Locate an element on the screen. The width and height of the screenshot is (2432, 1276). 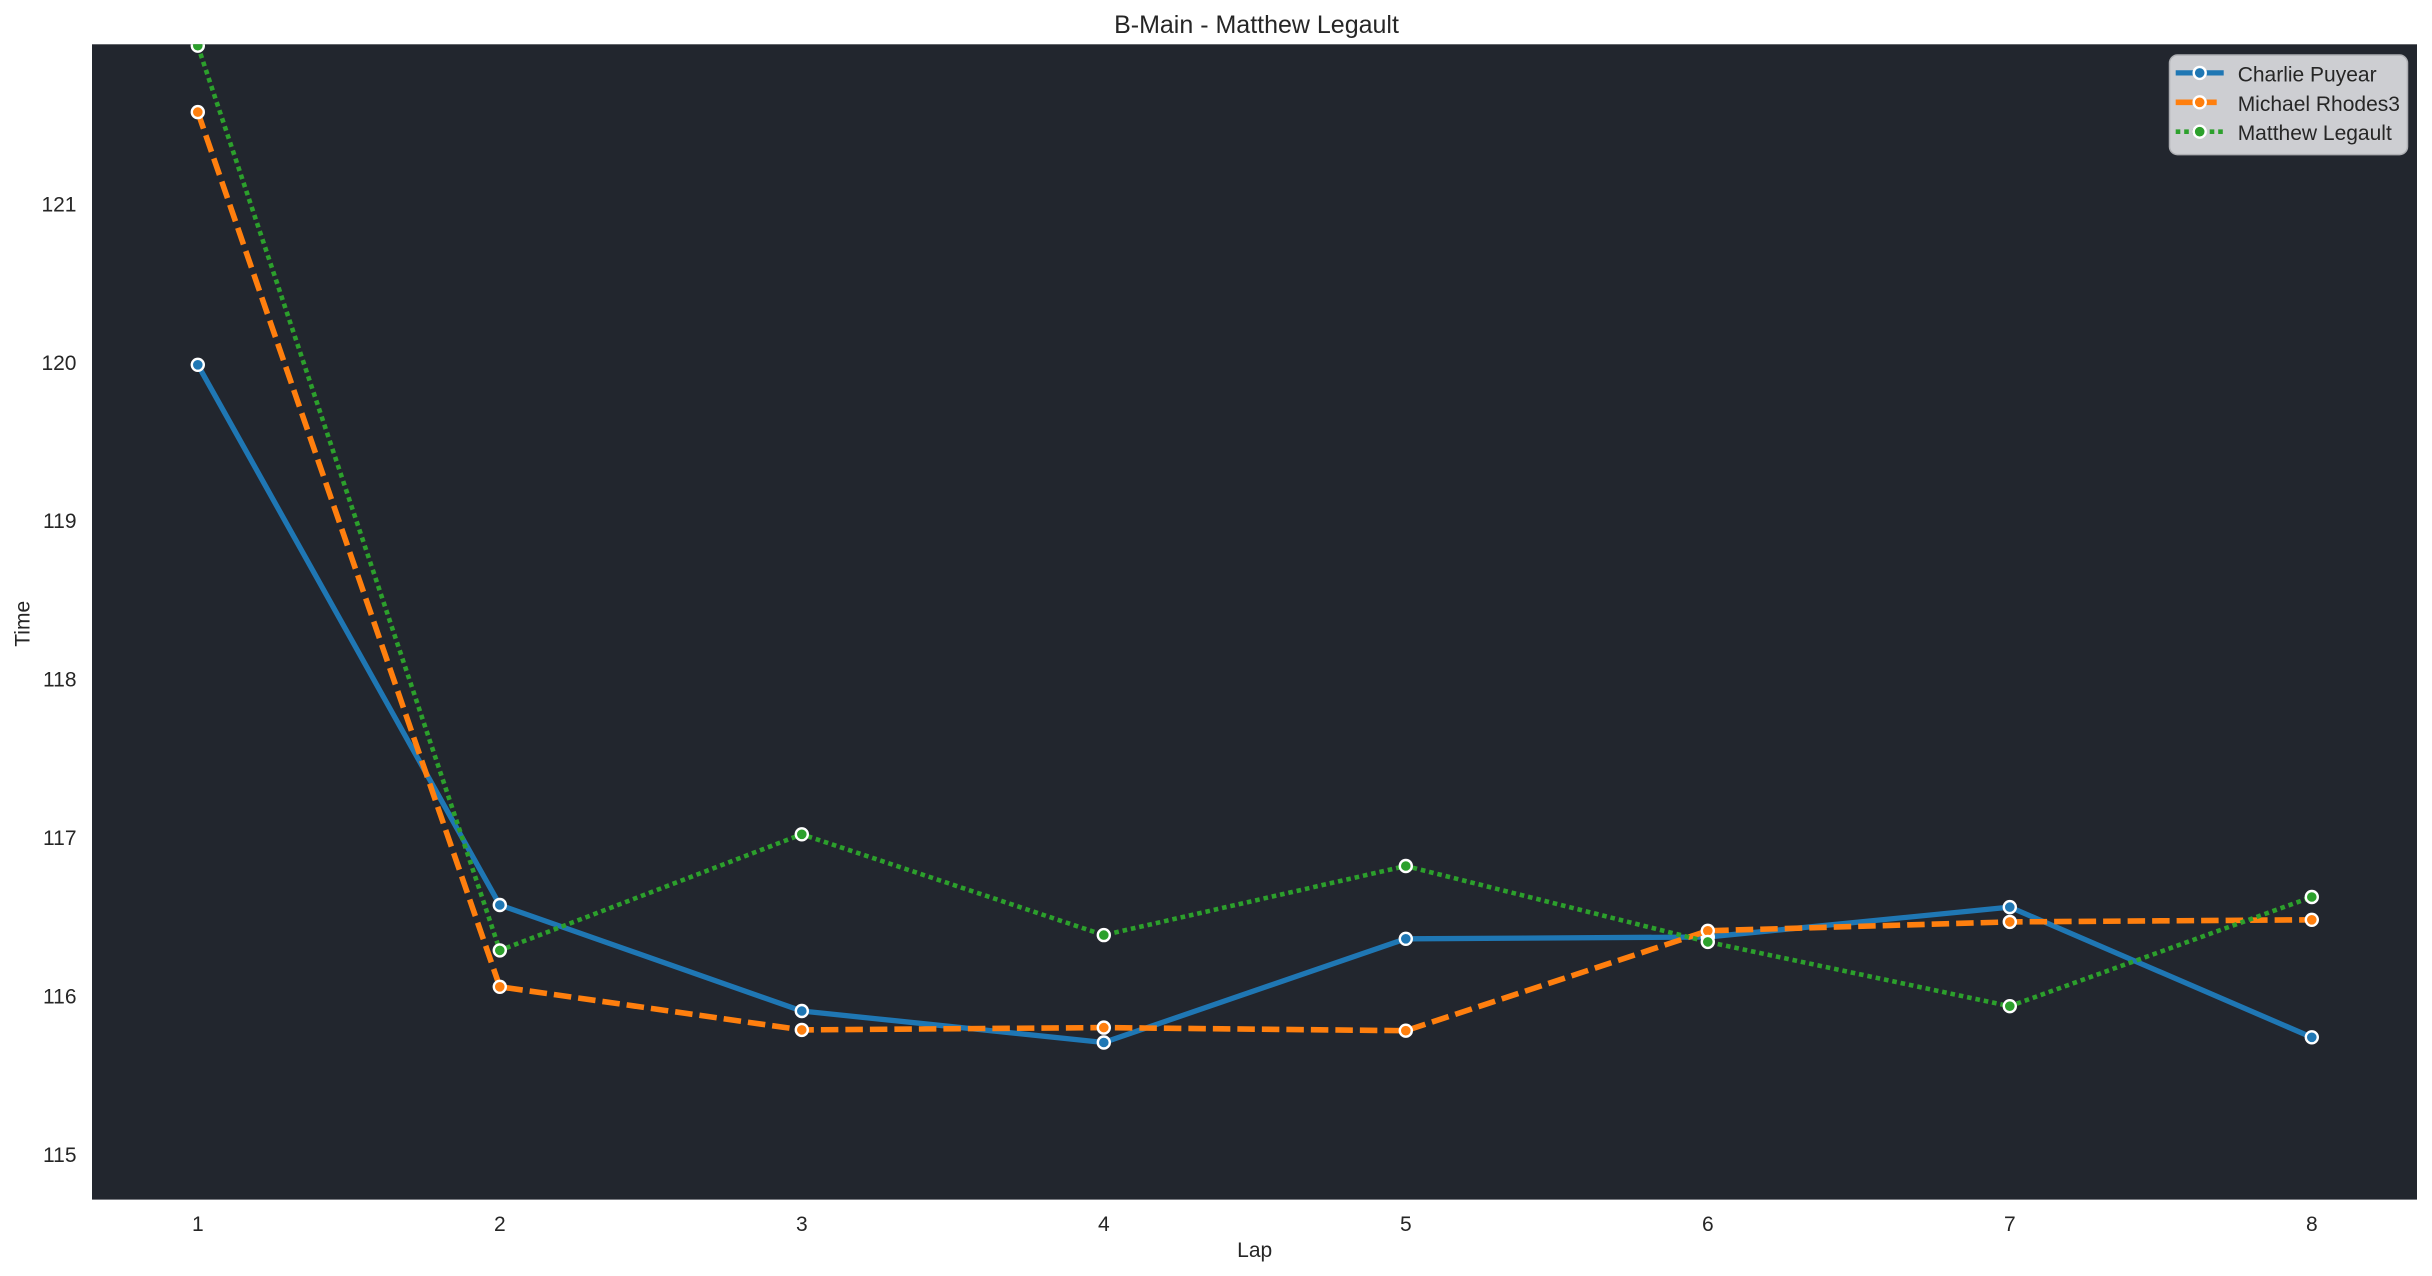
svg-text: 7 is located at coordinates (2010, 1224).